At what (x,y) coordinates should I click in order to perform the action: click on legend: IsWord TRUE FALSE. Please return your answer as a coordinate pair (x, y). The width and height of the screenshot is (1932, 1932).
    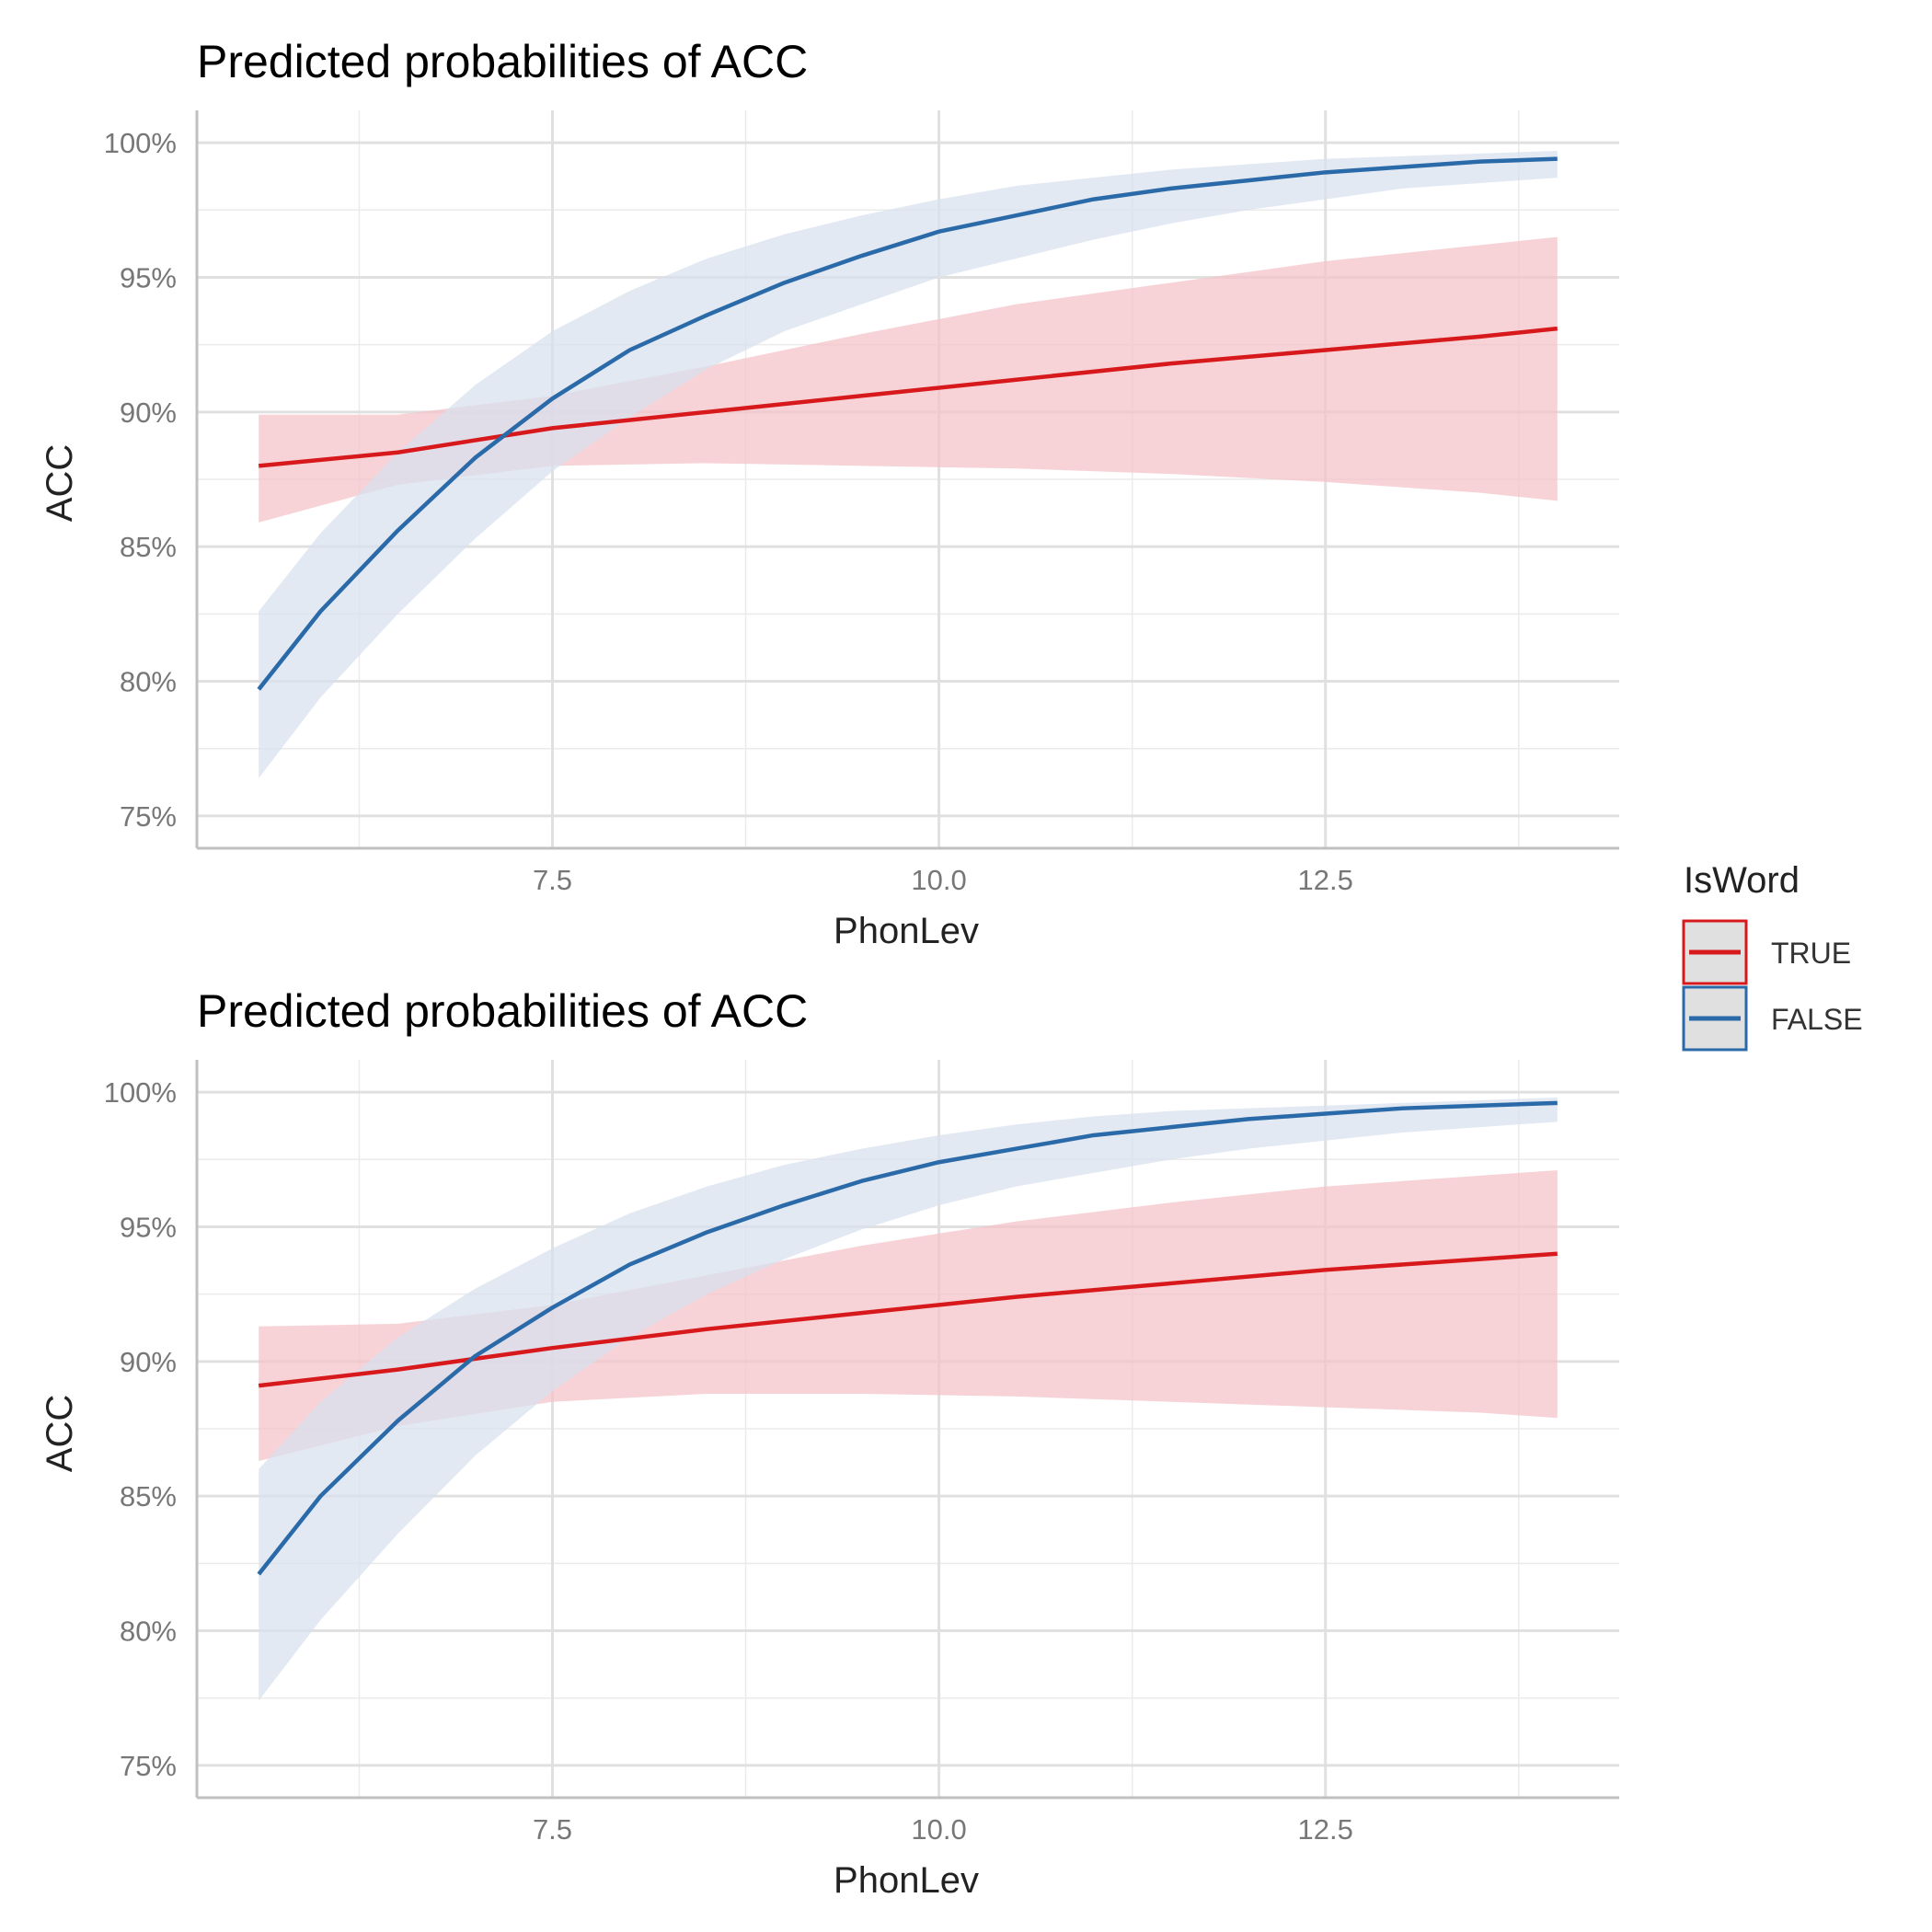
    Looking at the image, I should click on (1772, 956).